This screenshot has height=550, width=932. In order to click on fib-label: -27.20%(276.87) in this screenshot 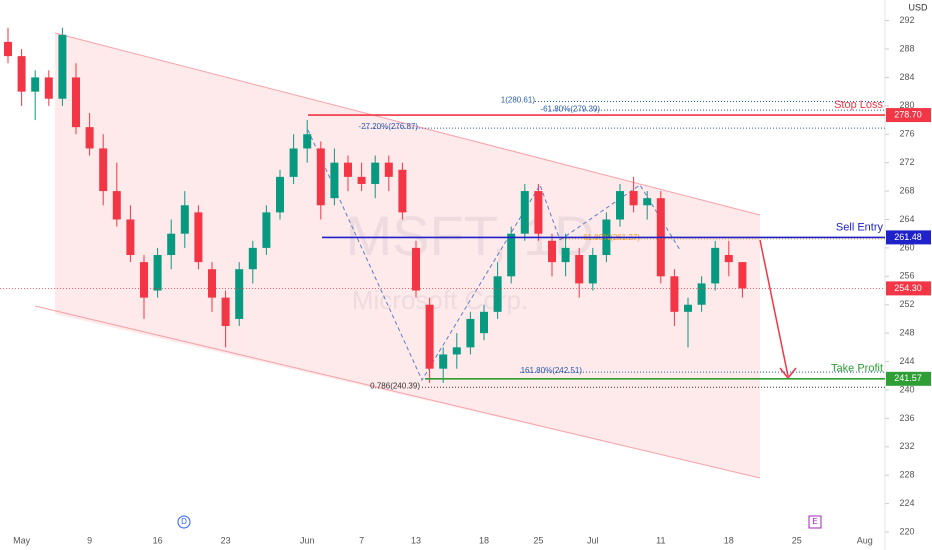, I will do `click(388, 126)`.